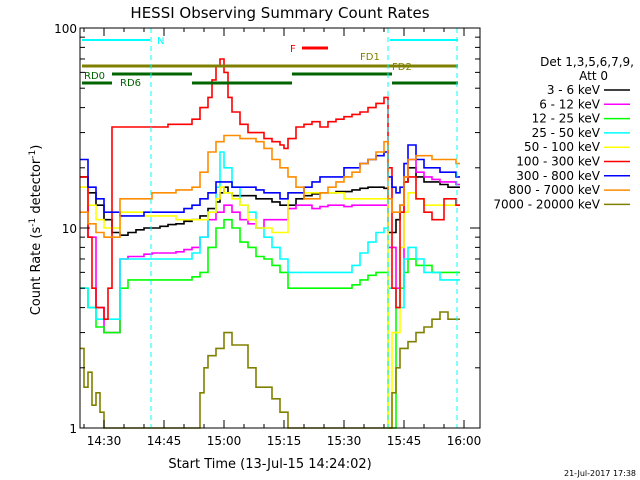 This screenshot has height=480, width=640. Describe the element at coordinates (36, 230) in the screenshot. I see `y-axis-label: Count Rate (s-1 detector-1)` at that location.